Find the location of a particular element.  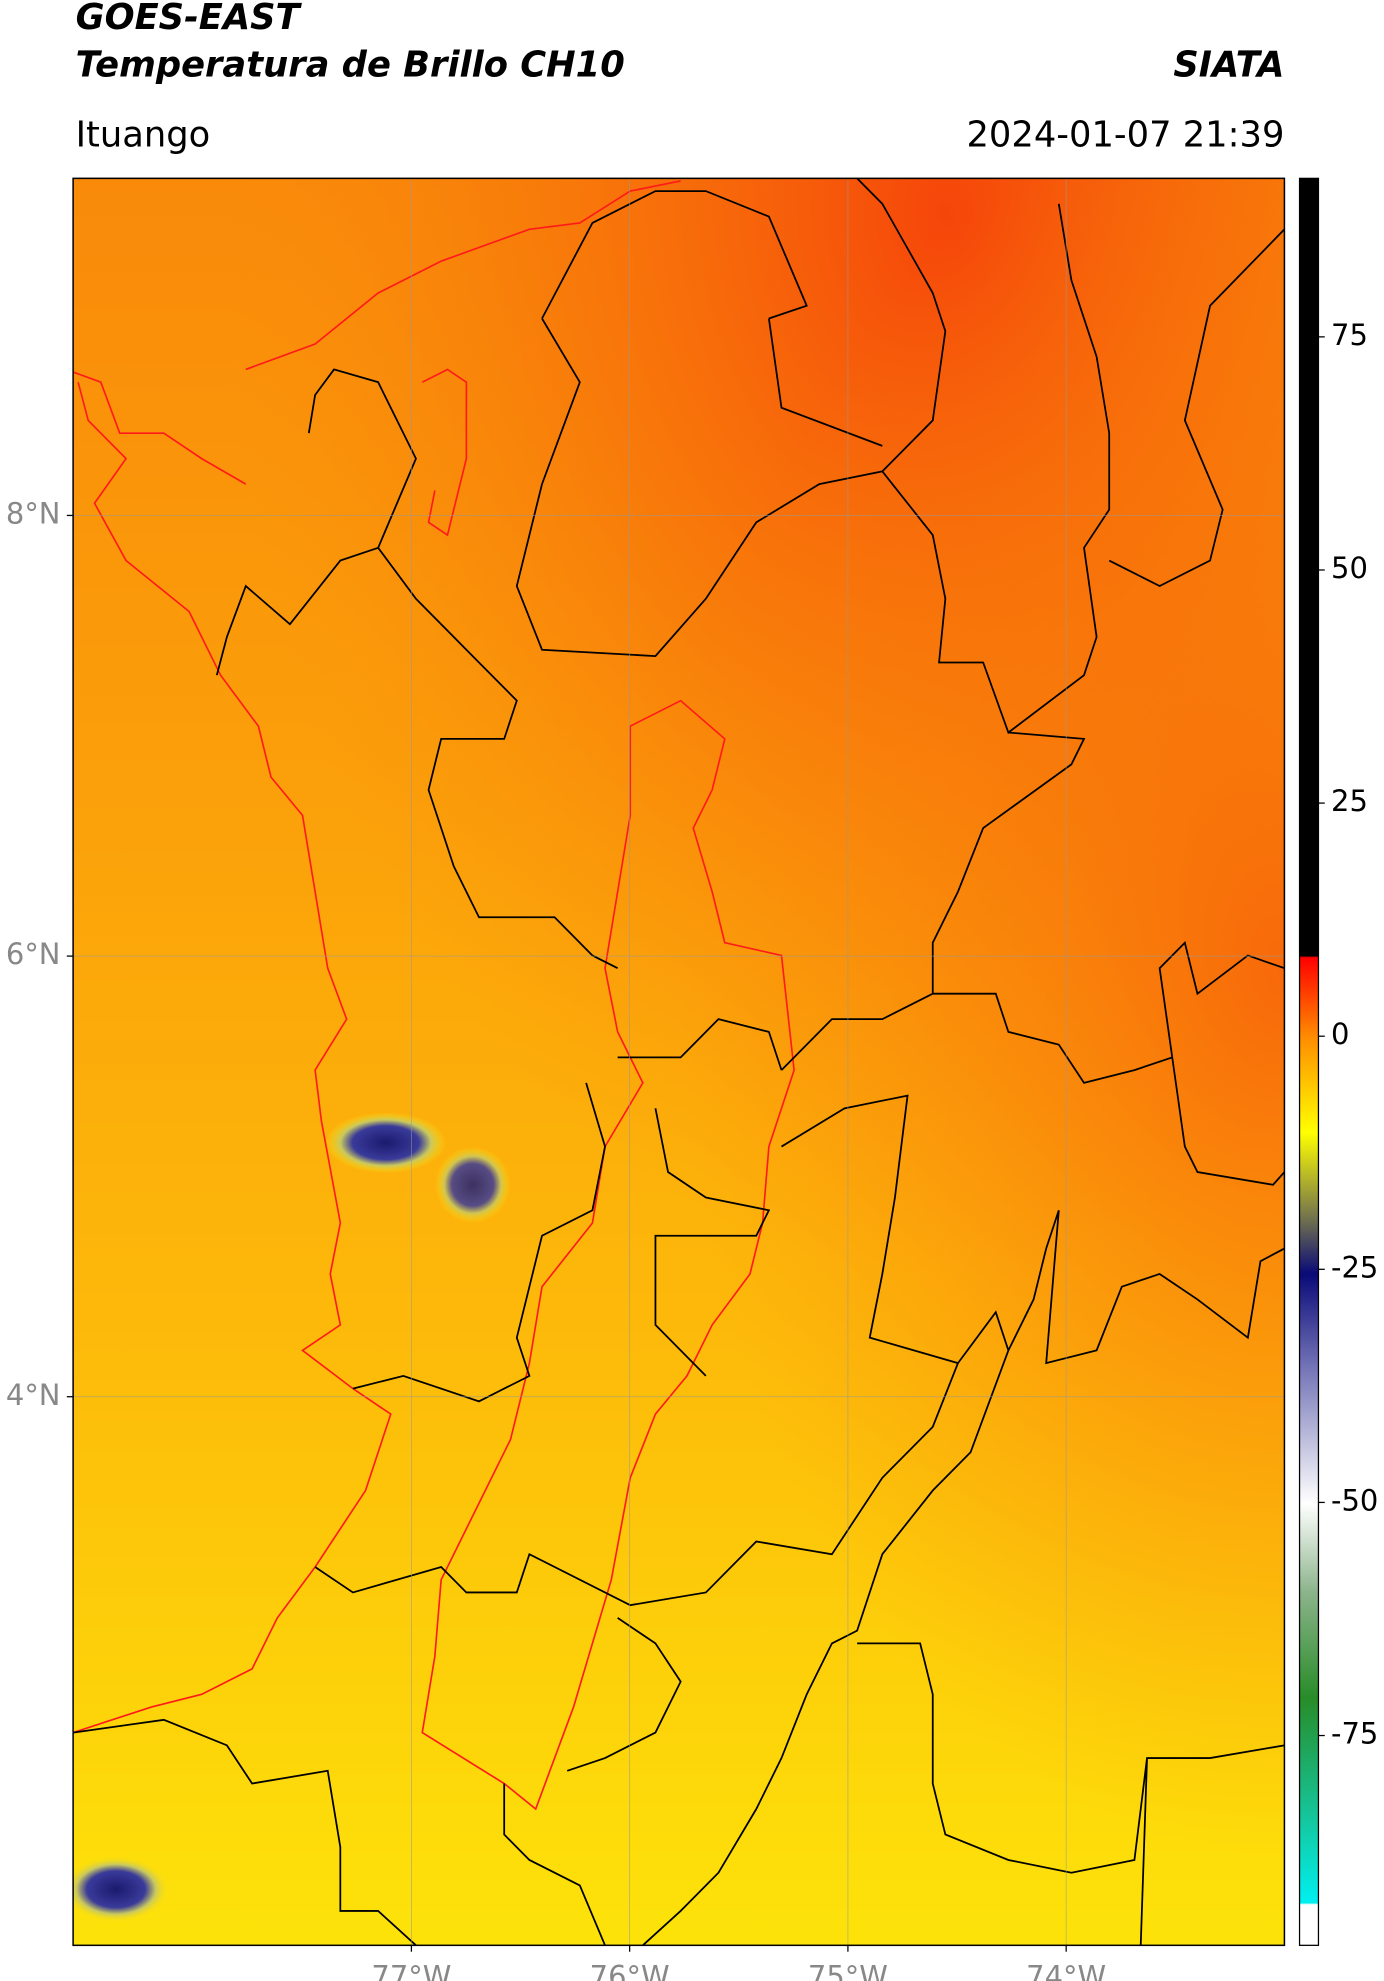

colorbar-tick-label: -50 is located at coordinates (1354, 1500).